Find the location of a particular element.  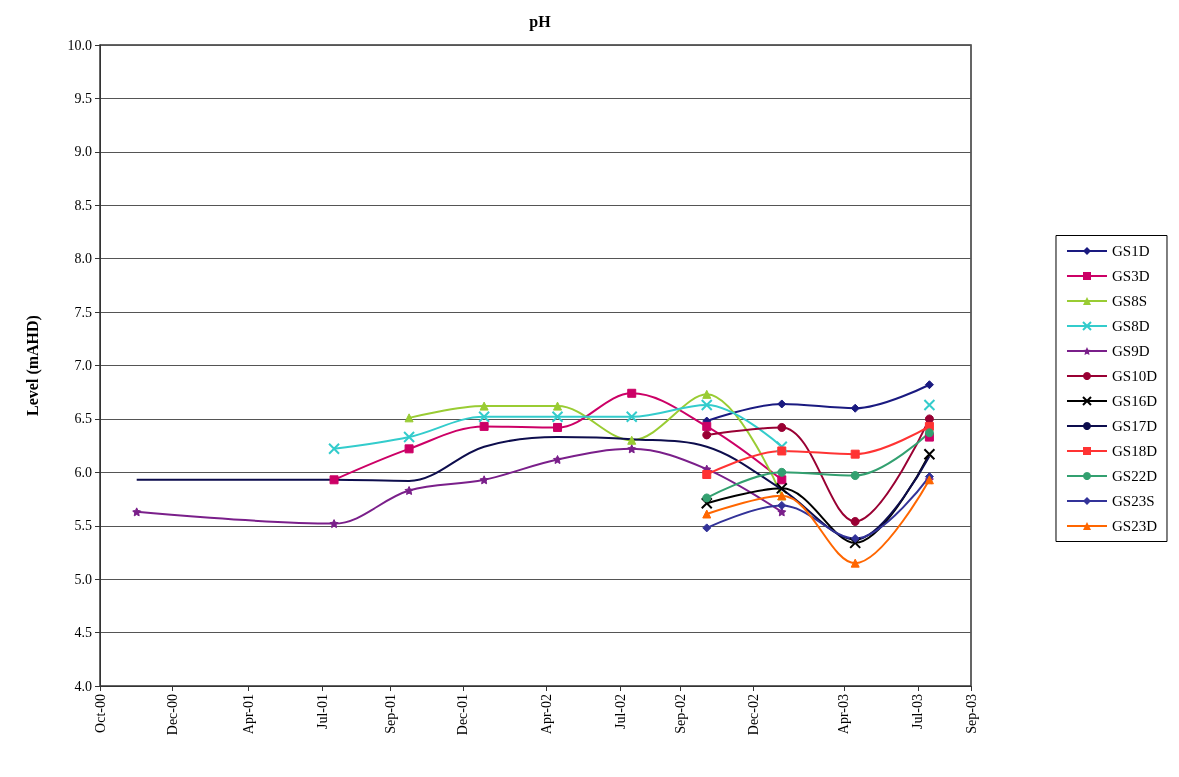

y-tick-label: 4.0 is located at coordinates (83, 686).